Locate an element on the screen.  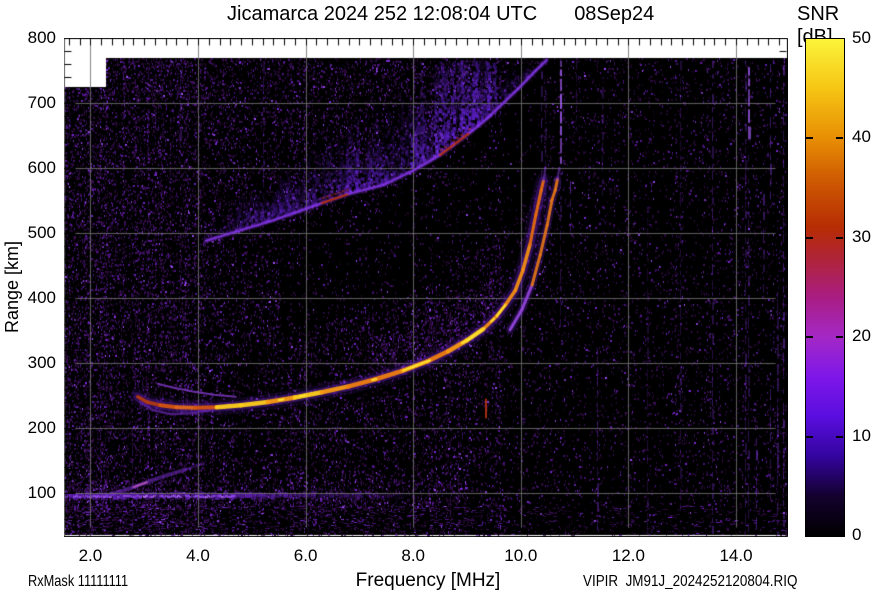
y-tick-label: 600 is located at coordinates (41, 167).